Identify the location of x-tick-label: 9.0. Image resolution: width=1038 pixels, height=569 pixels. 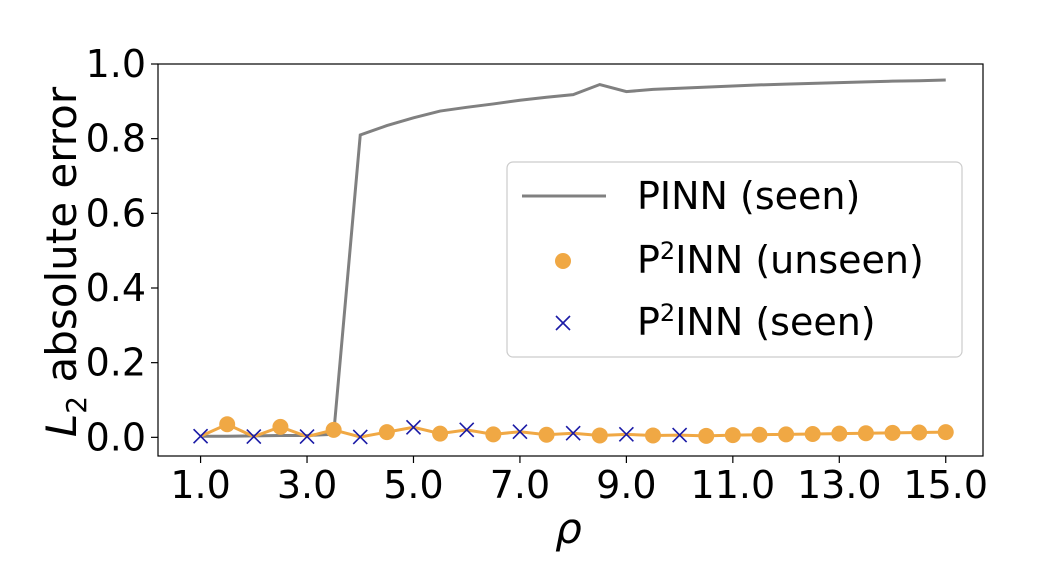
(626, 485).